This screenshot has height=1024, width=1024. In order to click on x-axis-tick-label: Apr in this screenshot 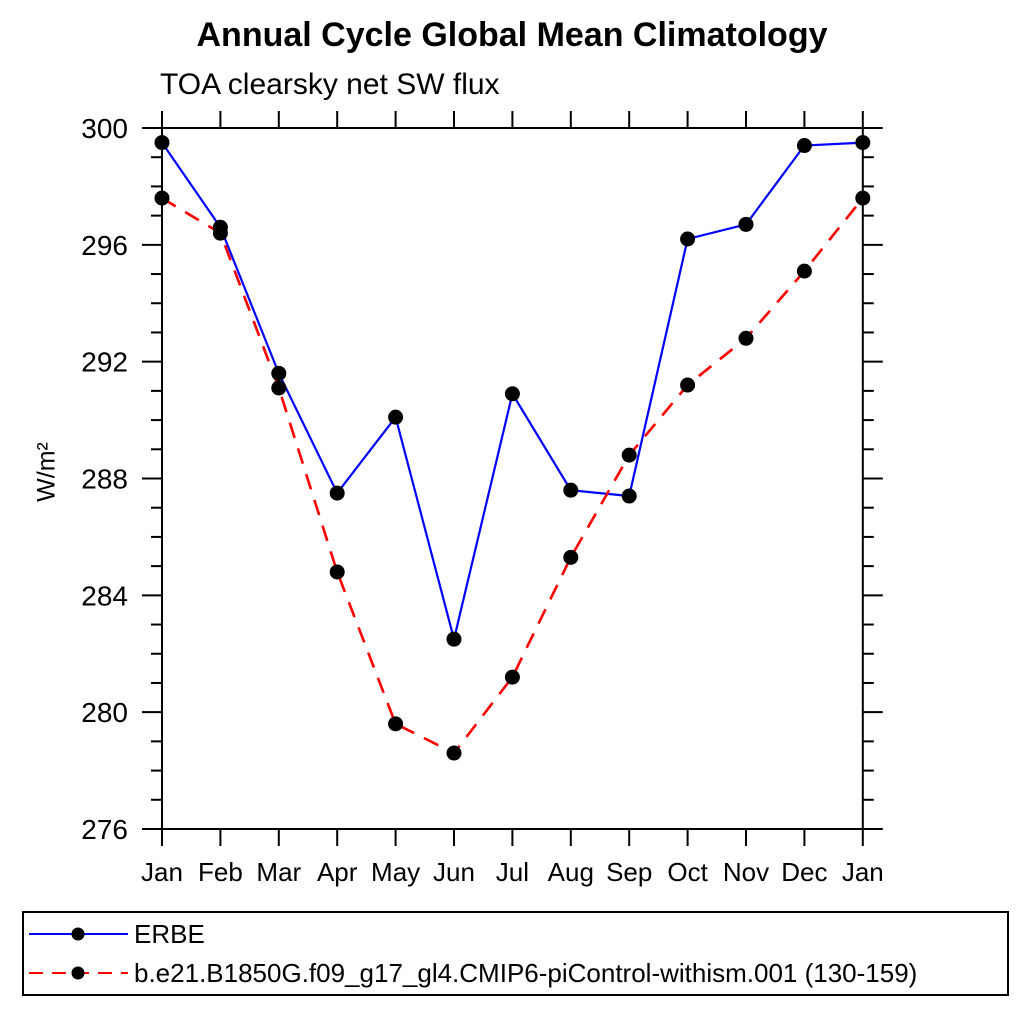, I will do `click(337, 872)`.